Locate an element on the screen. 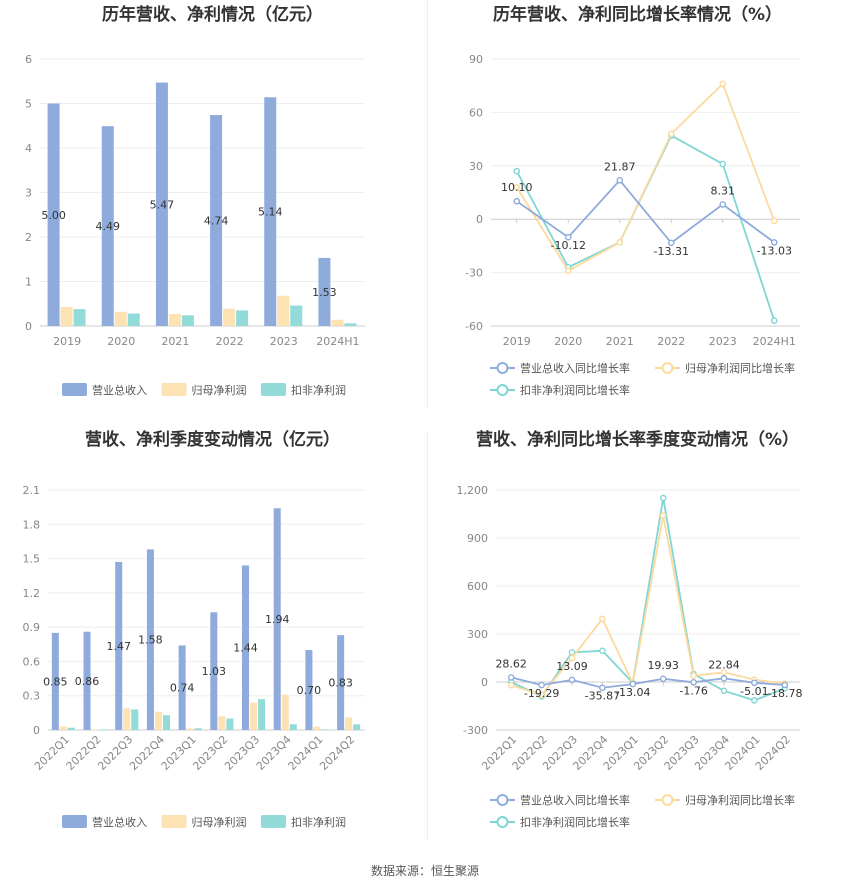  legend-label: 归母净利润同比增长率 is located at coordinates (740, 800).